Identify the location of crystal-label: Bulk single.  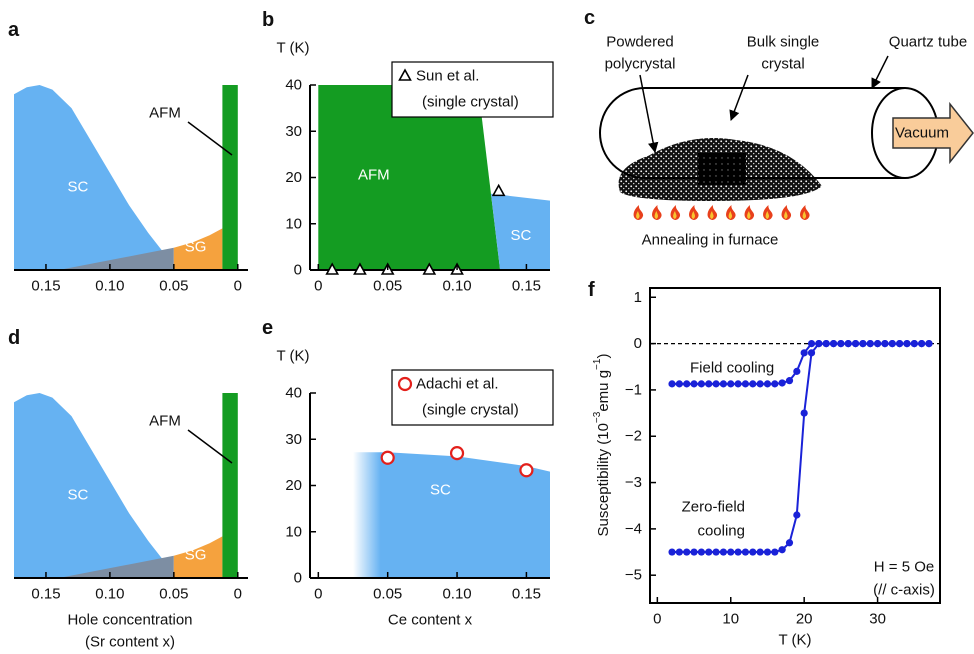
(783, 42).